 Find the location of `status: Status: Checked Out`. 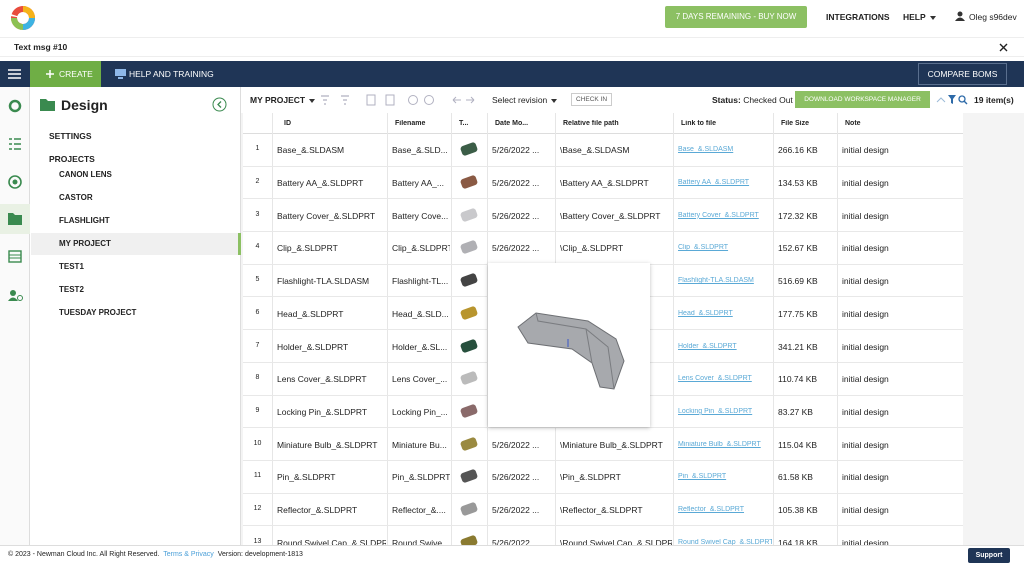

status: Status: Checked Out is located at coordinates (752, 100).